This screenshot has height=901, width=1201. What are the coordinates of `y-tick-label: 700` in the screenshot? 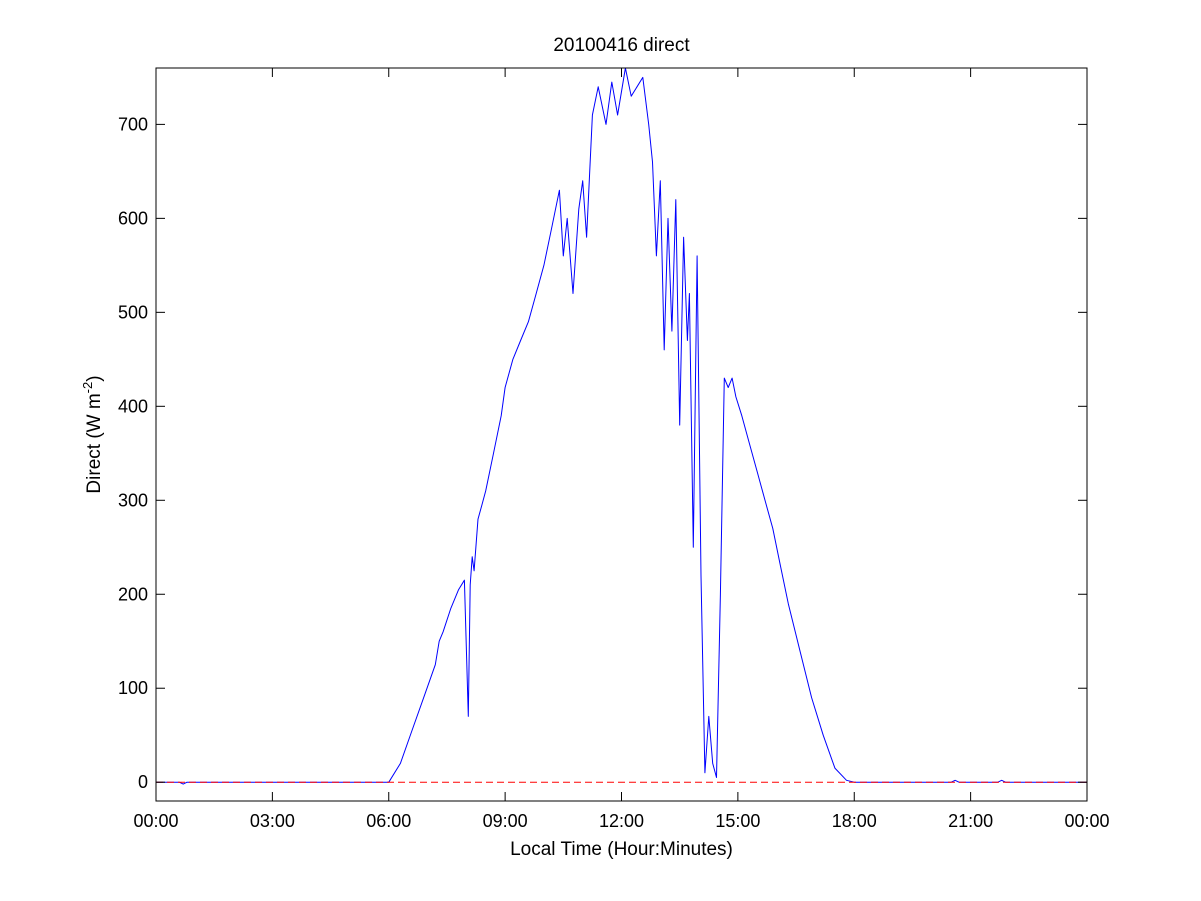 It's located at (133, 124).